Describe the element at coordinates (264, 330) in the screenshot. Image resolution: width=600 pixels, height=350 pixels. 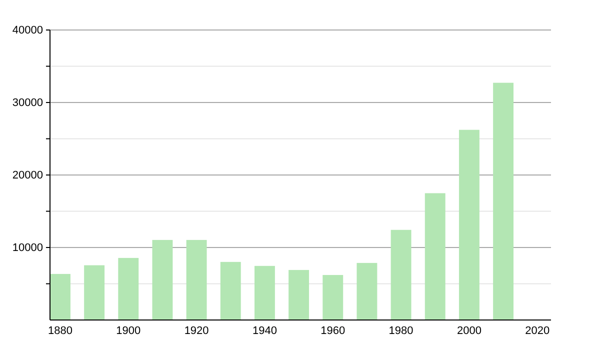
I see `x-tick-label: 1940` at that location.